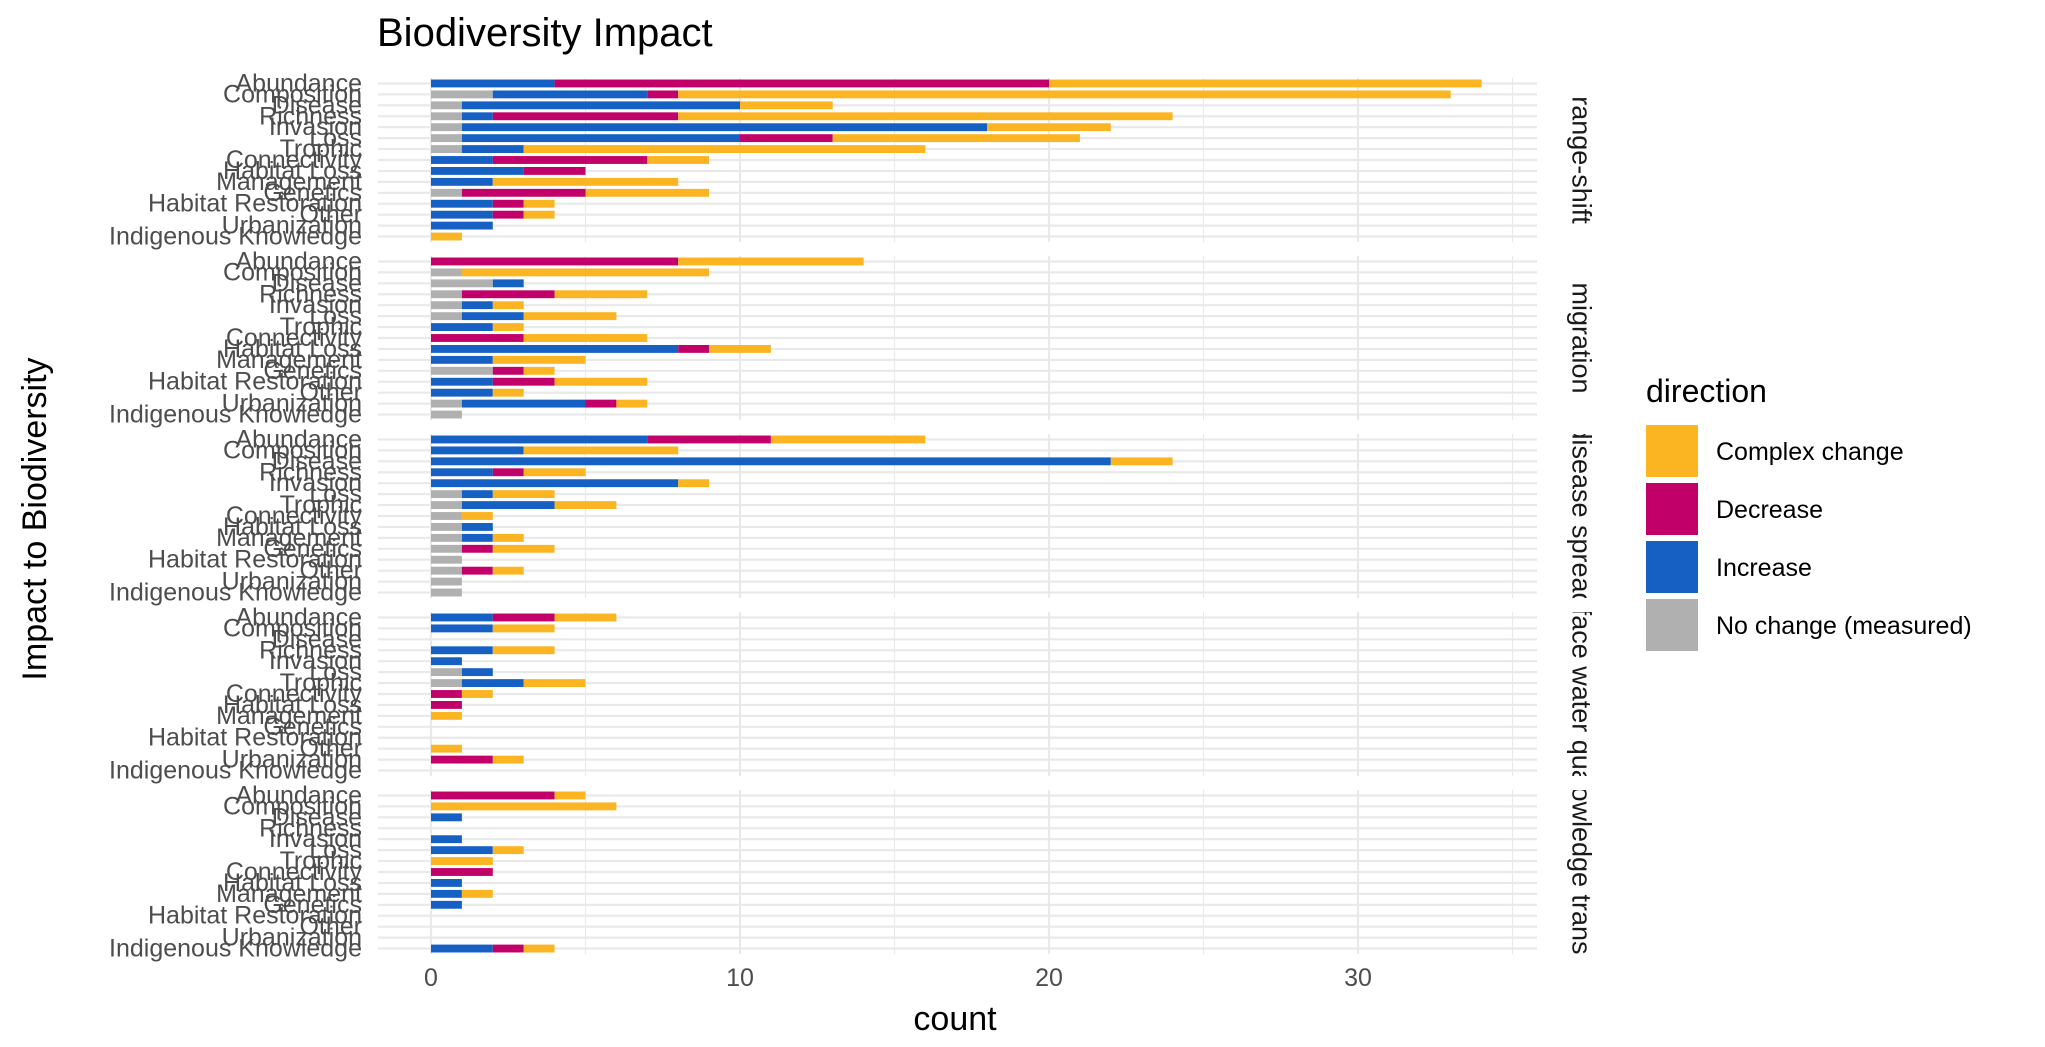  What do you see at coordinates (1672, 625) in the screenshot?
I see `legend-swatch-no-change-measured` at bounding box center [1672, 625].